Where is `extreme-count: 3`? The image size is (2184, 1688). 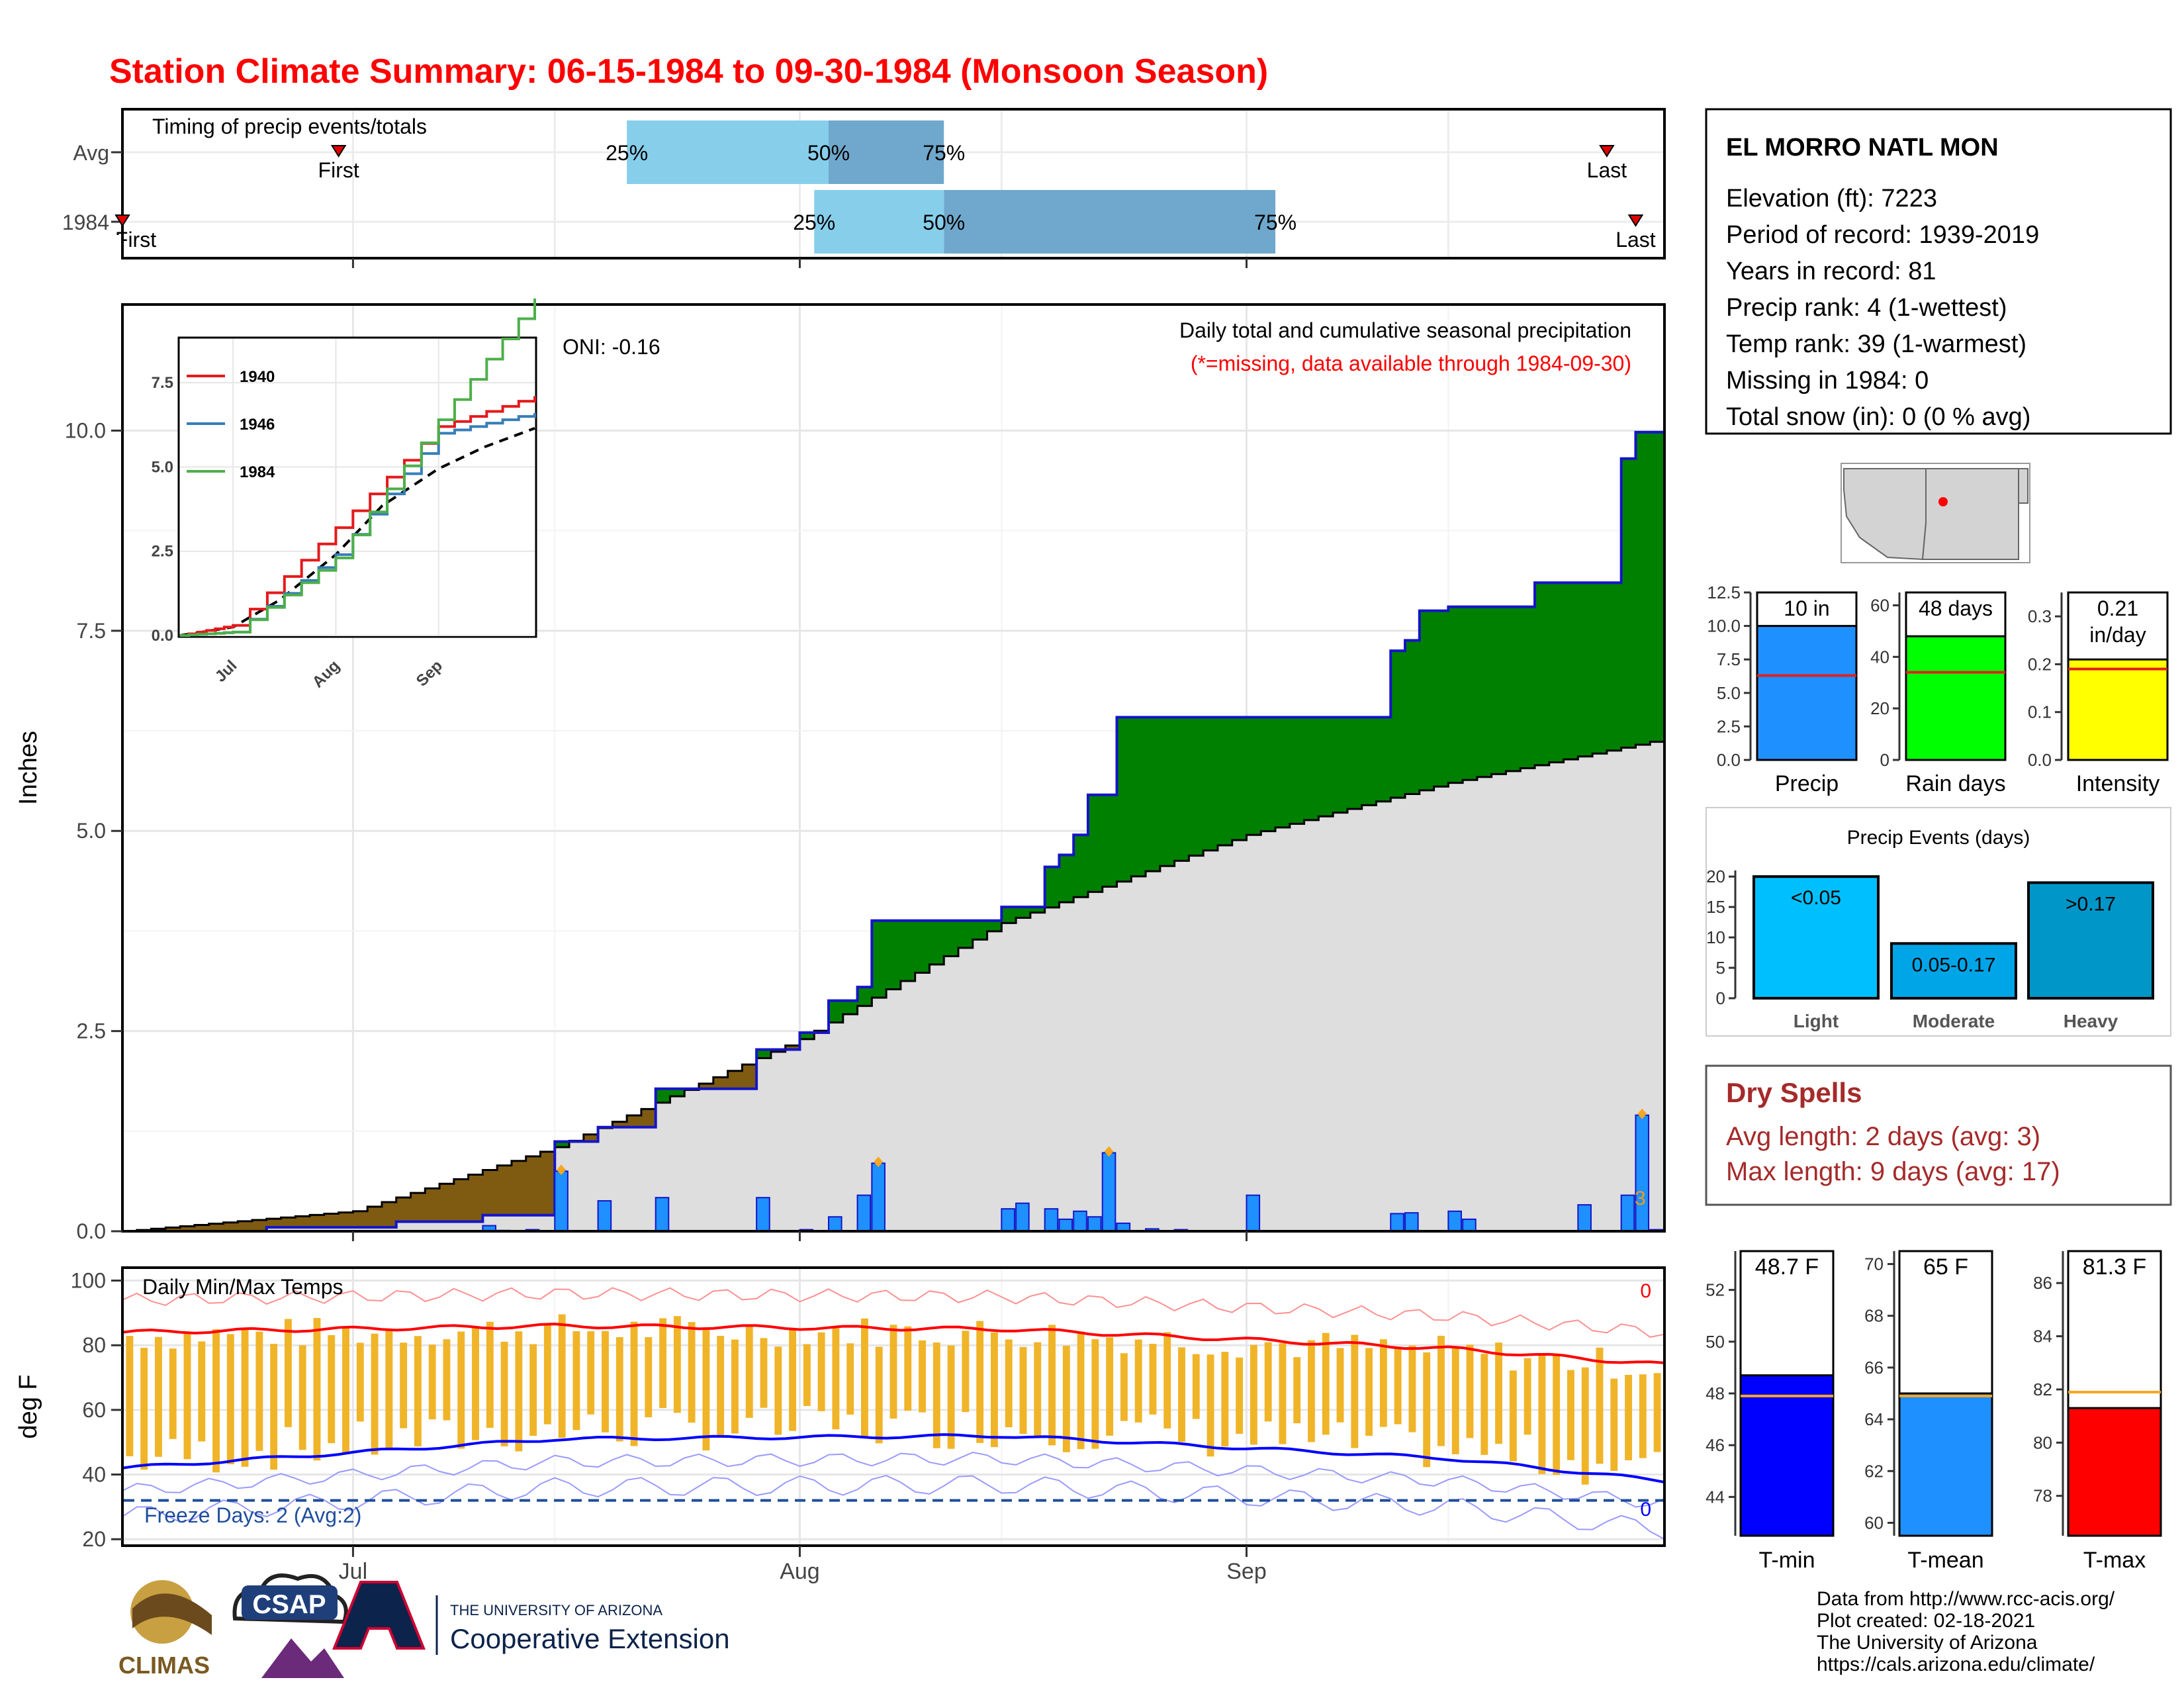 extreme-count: 3 is located at coordinates (1641, 1198).